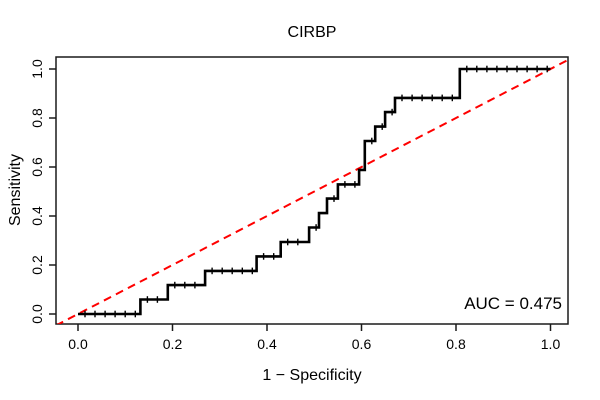 The image size is (600, 400). I want to click on x-tick-label-0.8: 0.8, so click(456, 344).